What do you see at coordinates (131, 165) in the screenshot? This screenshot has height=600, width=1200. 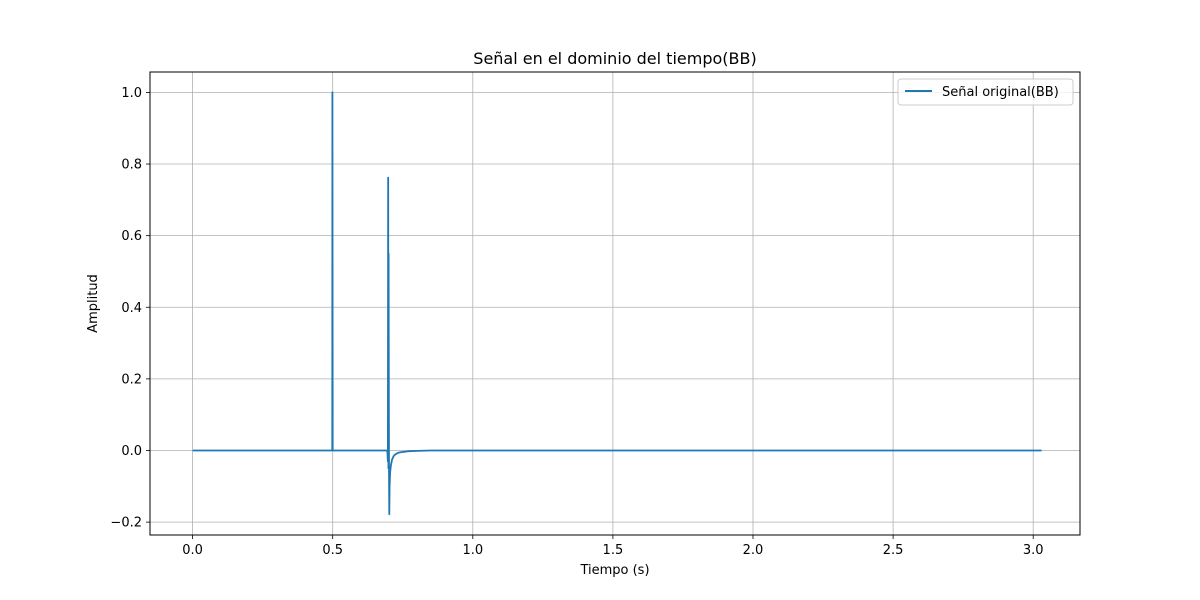 I see `y-tick-label: 0.8` at bounding box center [131, 165].